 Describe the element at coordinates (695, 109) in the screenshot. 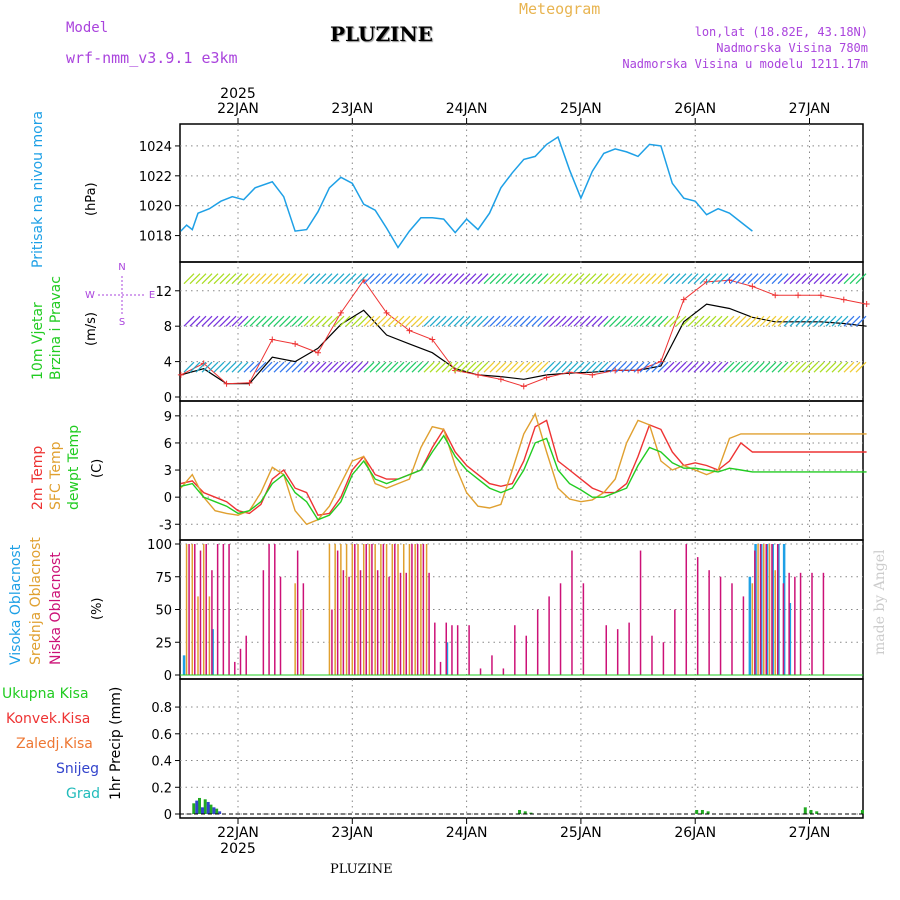

I see `date-label-top: 26JAN` at that location.